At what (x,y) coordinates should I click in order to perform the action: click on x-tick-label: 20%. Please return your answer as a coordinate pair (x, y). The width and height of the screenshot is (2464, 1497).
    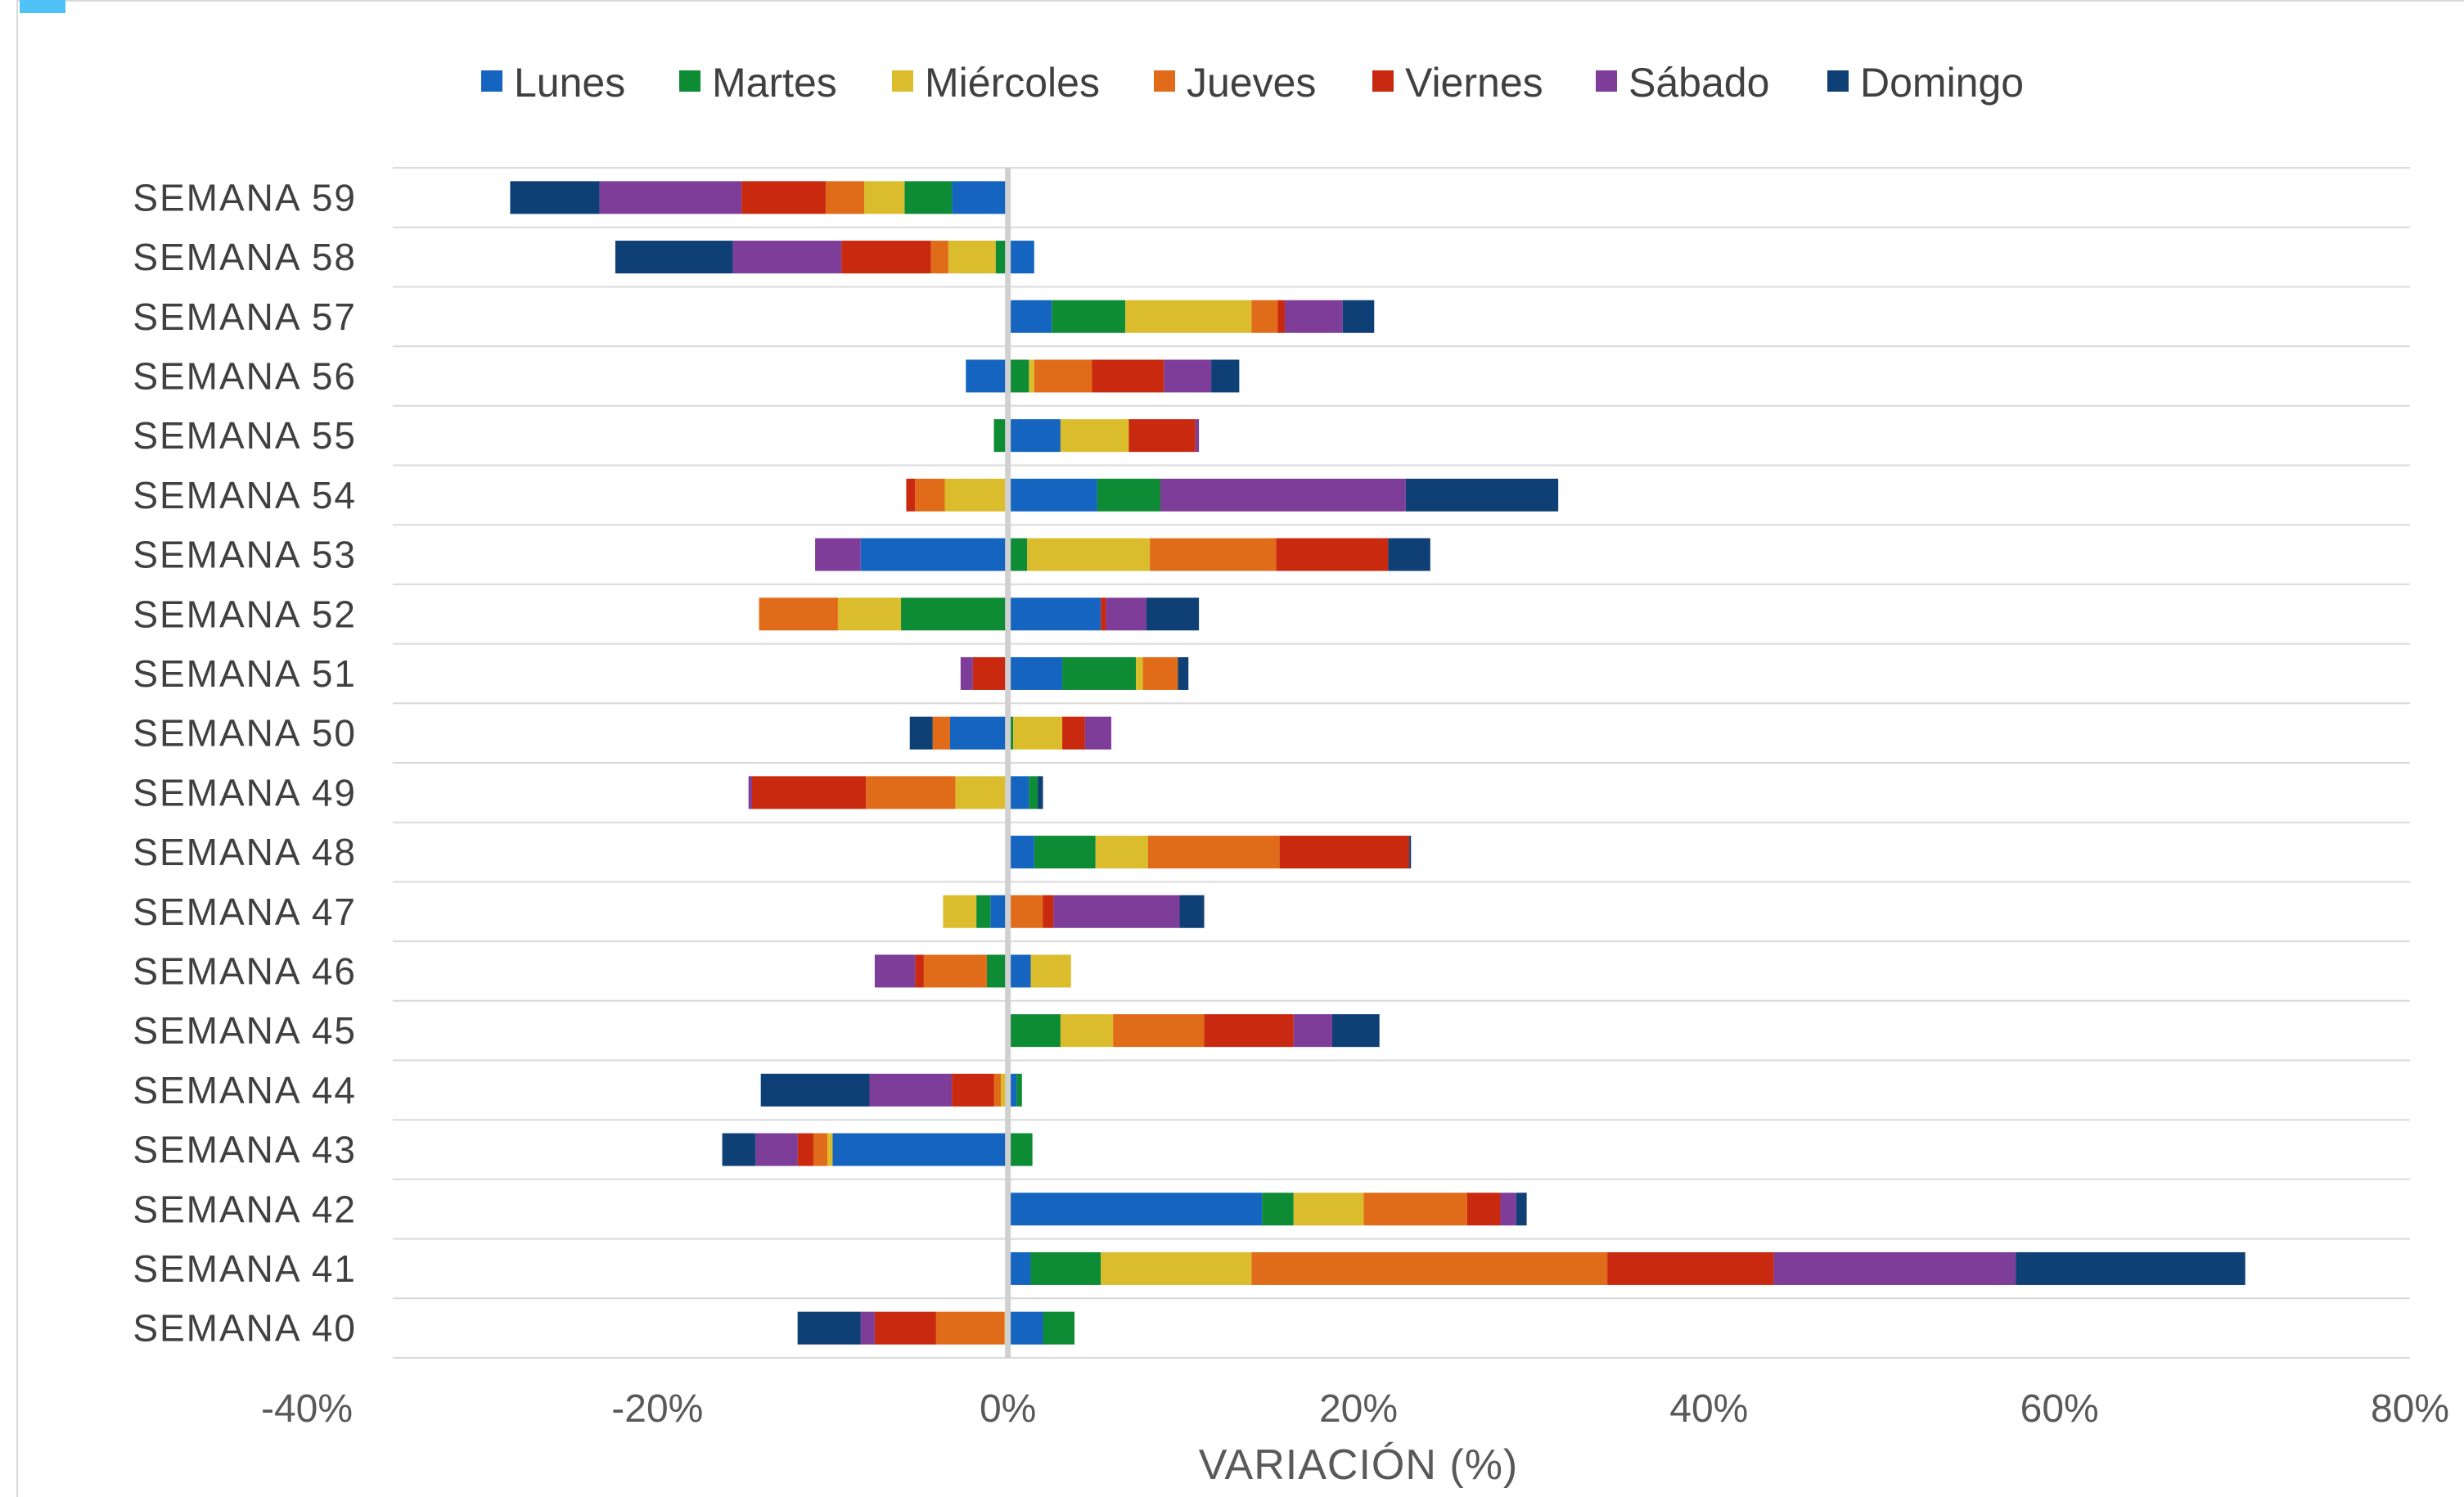
    Looking at the image, I should click on (1358, 1409).